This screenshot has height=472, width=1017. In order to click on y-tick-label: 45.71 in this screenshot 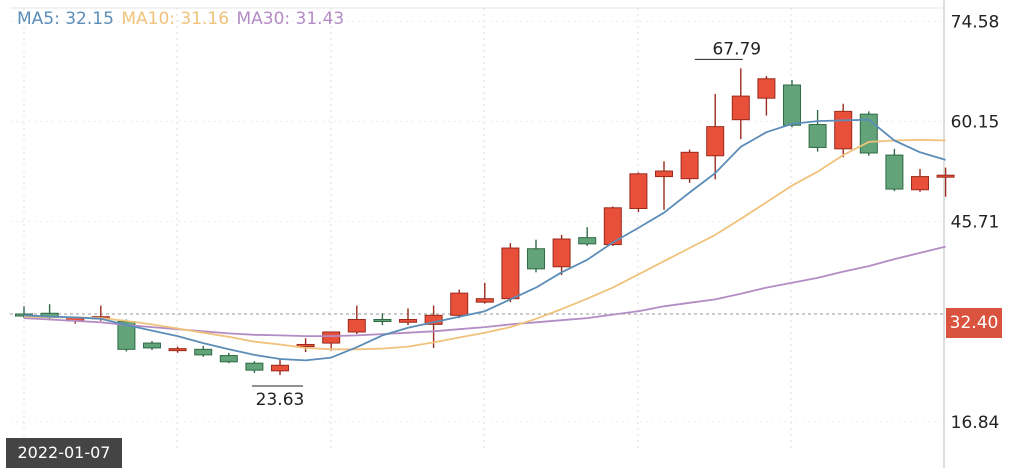, I will do `click(975, 223)`.